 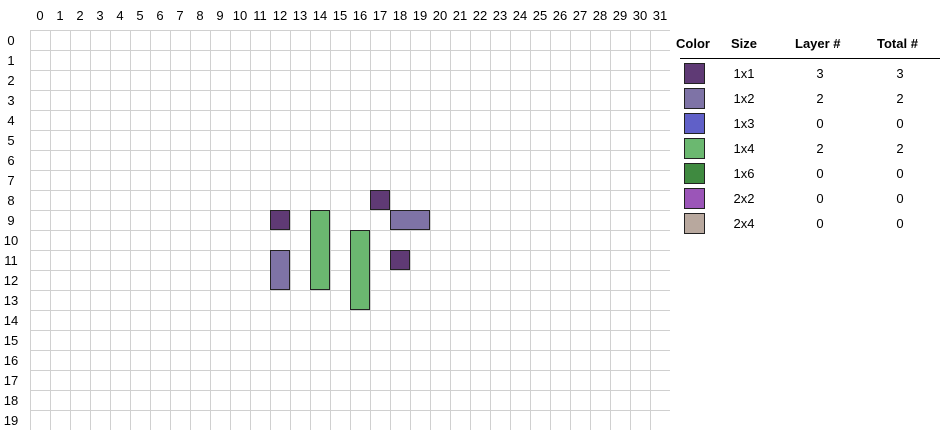 What do you see at coordinates (806, 74) in the screenshot?
I see `legend-row: 1x1 3 3` at bounding box center [806, 74].